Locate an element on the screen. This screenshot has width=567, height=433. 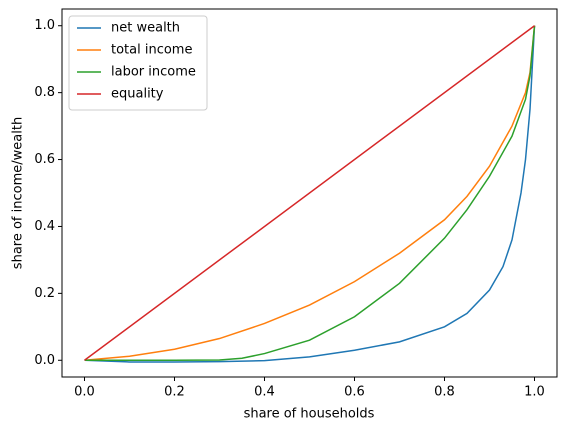
y-tick-label: 0.2 is located at coordinates (44, 293).